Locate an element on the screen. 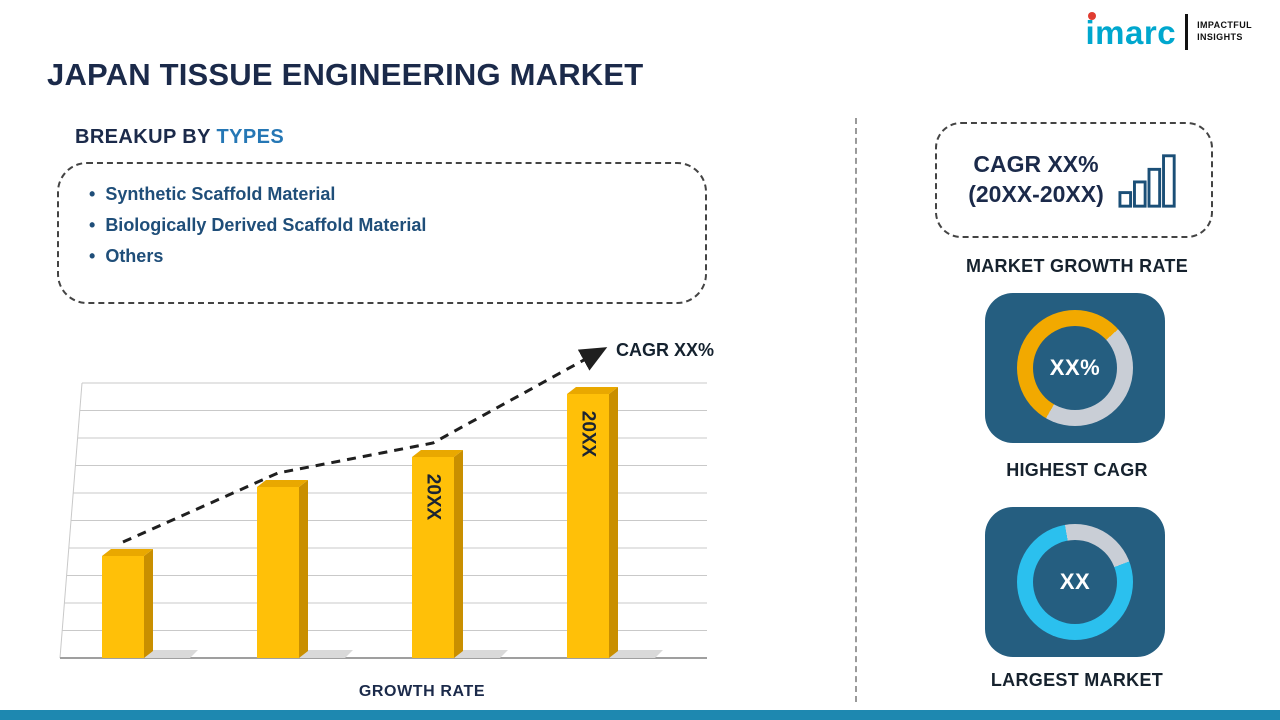 The height and width of the screenshot is (720, 1280). highest-cagr-value: XX% is located at coordinates (1075, 368).